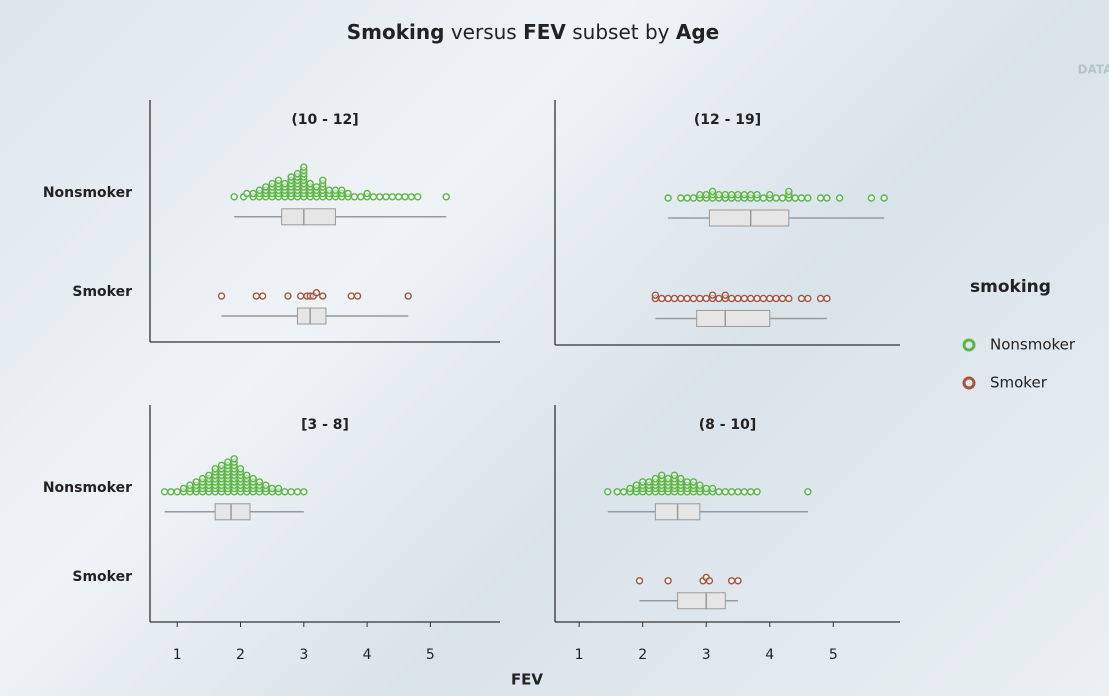 Image resolution: width=1109 pixels, height=696 pixels. What do you see at coordinates (367, 655) in the screenshot?
I see `x-tick-label: 4` at bounding box center [367, 655].